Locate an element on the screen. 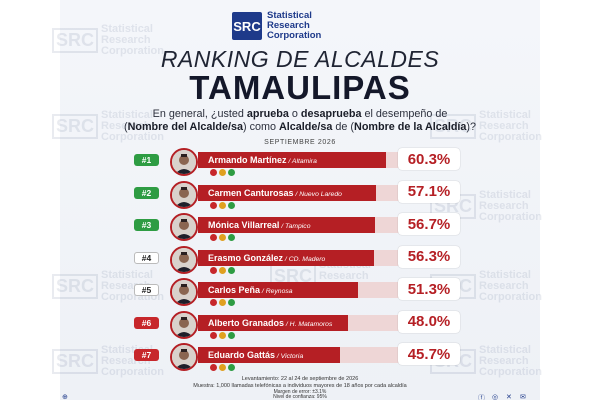 Image resolution: width=600 pixels, height=400 pixels. approval-percent: 48.0% is located at coordinates (429, 321).